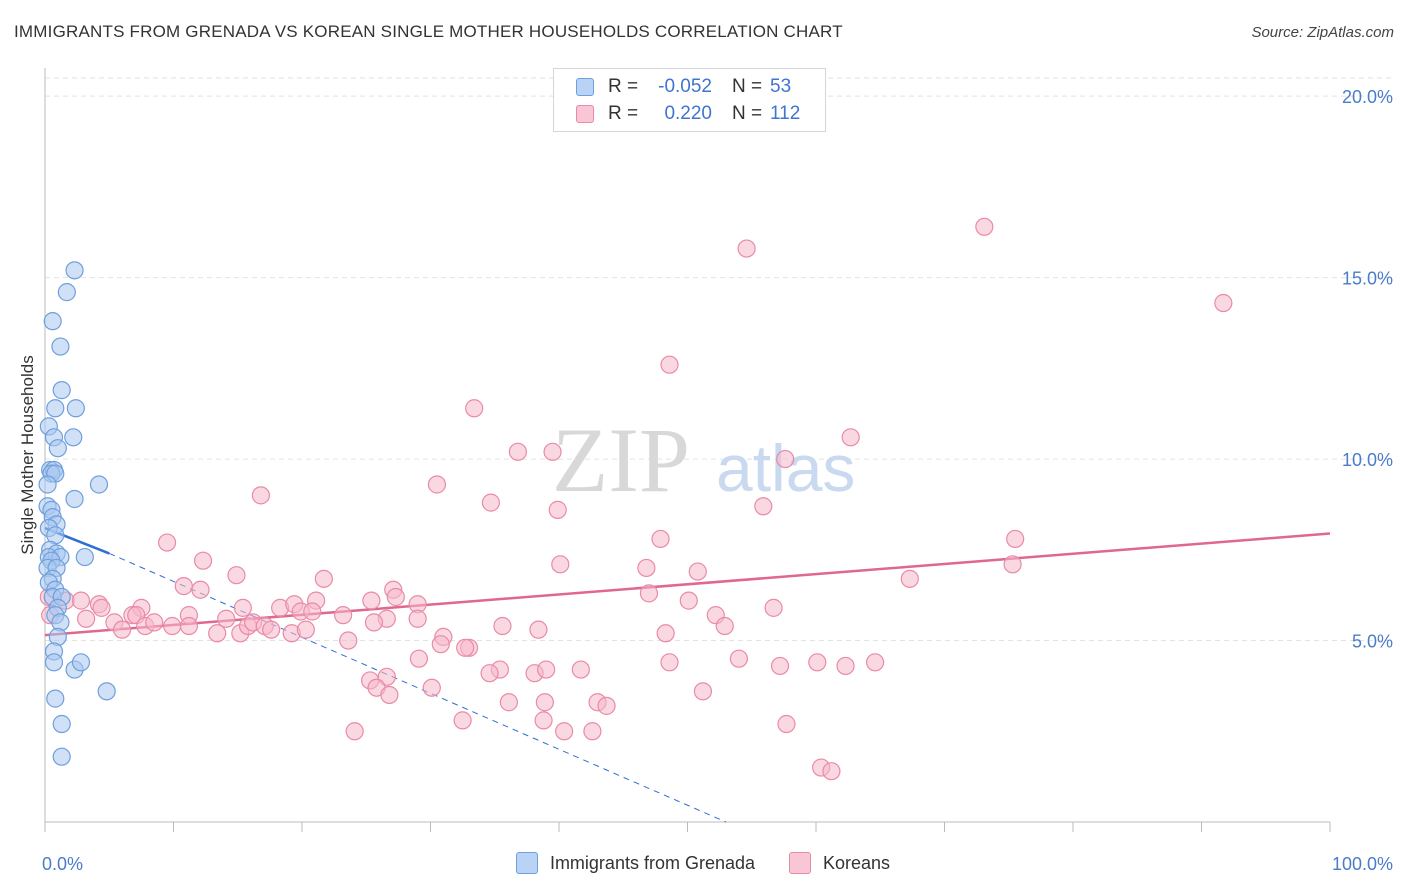 This screenshot has width=1406, height=892. I want to click on legend-item-koreans: Koreans, so click(839, 863).